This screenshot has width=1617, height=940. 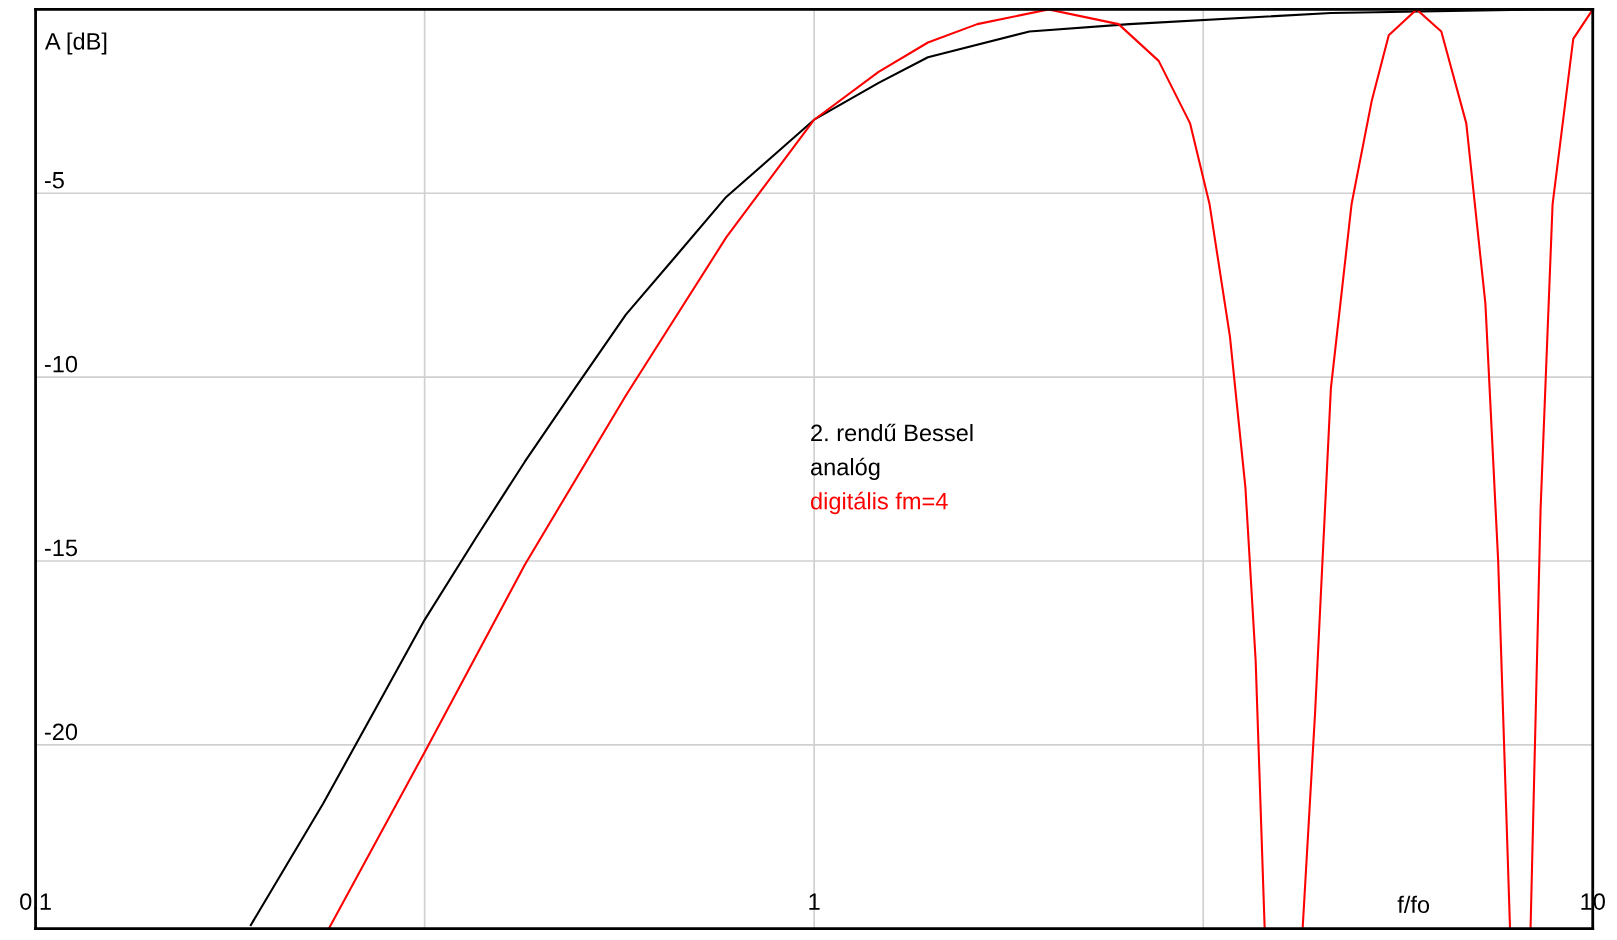 What do you see at coordinates (61, 548) in the screenshot?
I see `y-tick-label: -15` at bounding box center [61, 548].